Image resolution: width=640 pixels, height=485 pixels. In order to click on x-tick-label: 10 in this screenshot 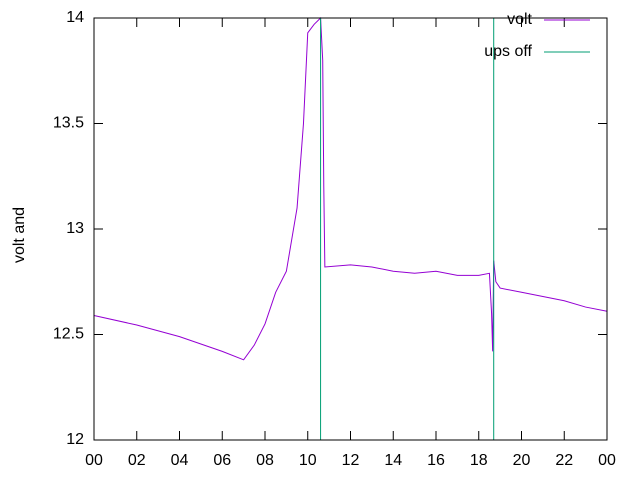, I will do `click(308, 460)`.